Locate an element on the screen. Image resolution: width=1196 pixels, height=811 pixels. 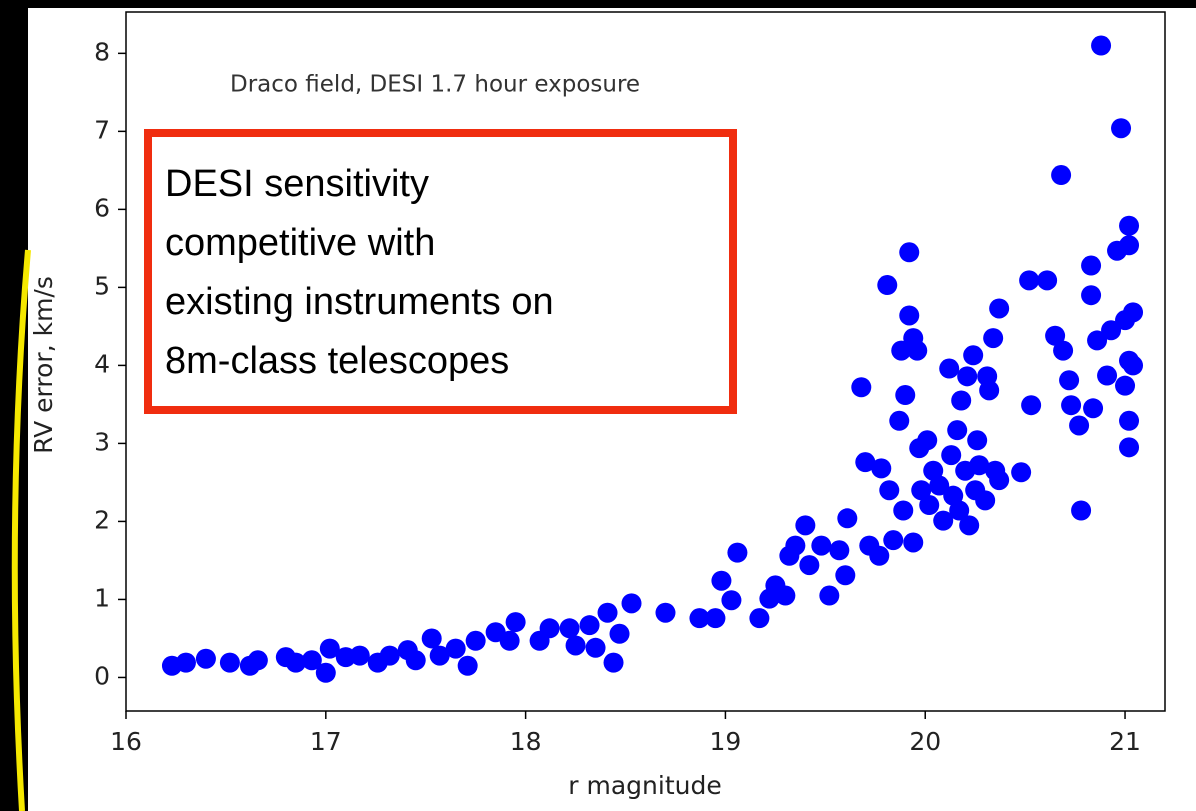
annotation: Draco field, DESI 1.7 hour exposure is located at coordinates (435, 85).